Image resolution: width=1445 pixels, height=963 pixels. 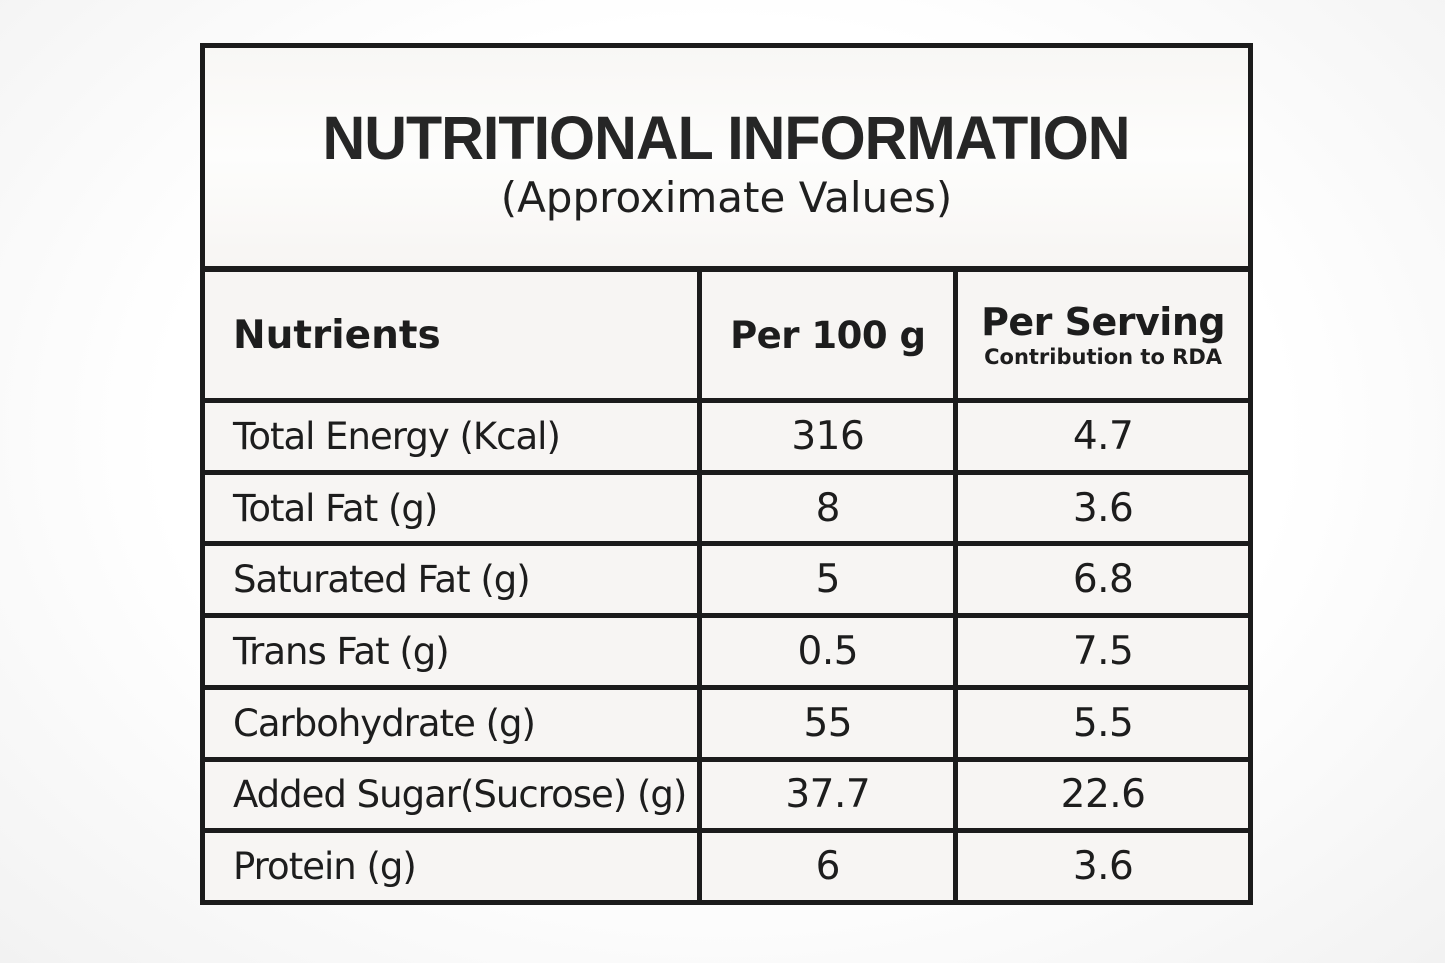 What do you see at coordinates (1103, 795) in the screenshot?
I see `per-serving-value-cell: 22.6` at bounding box center [1103, 795].